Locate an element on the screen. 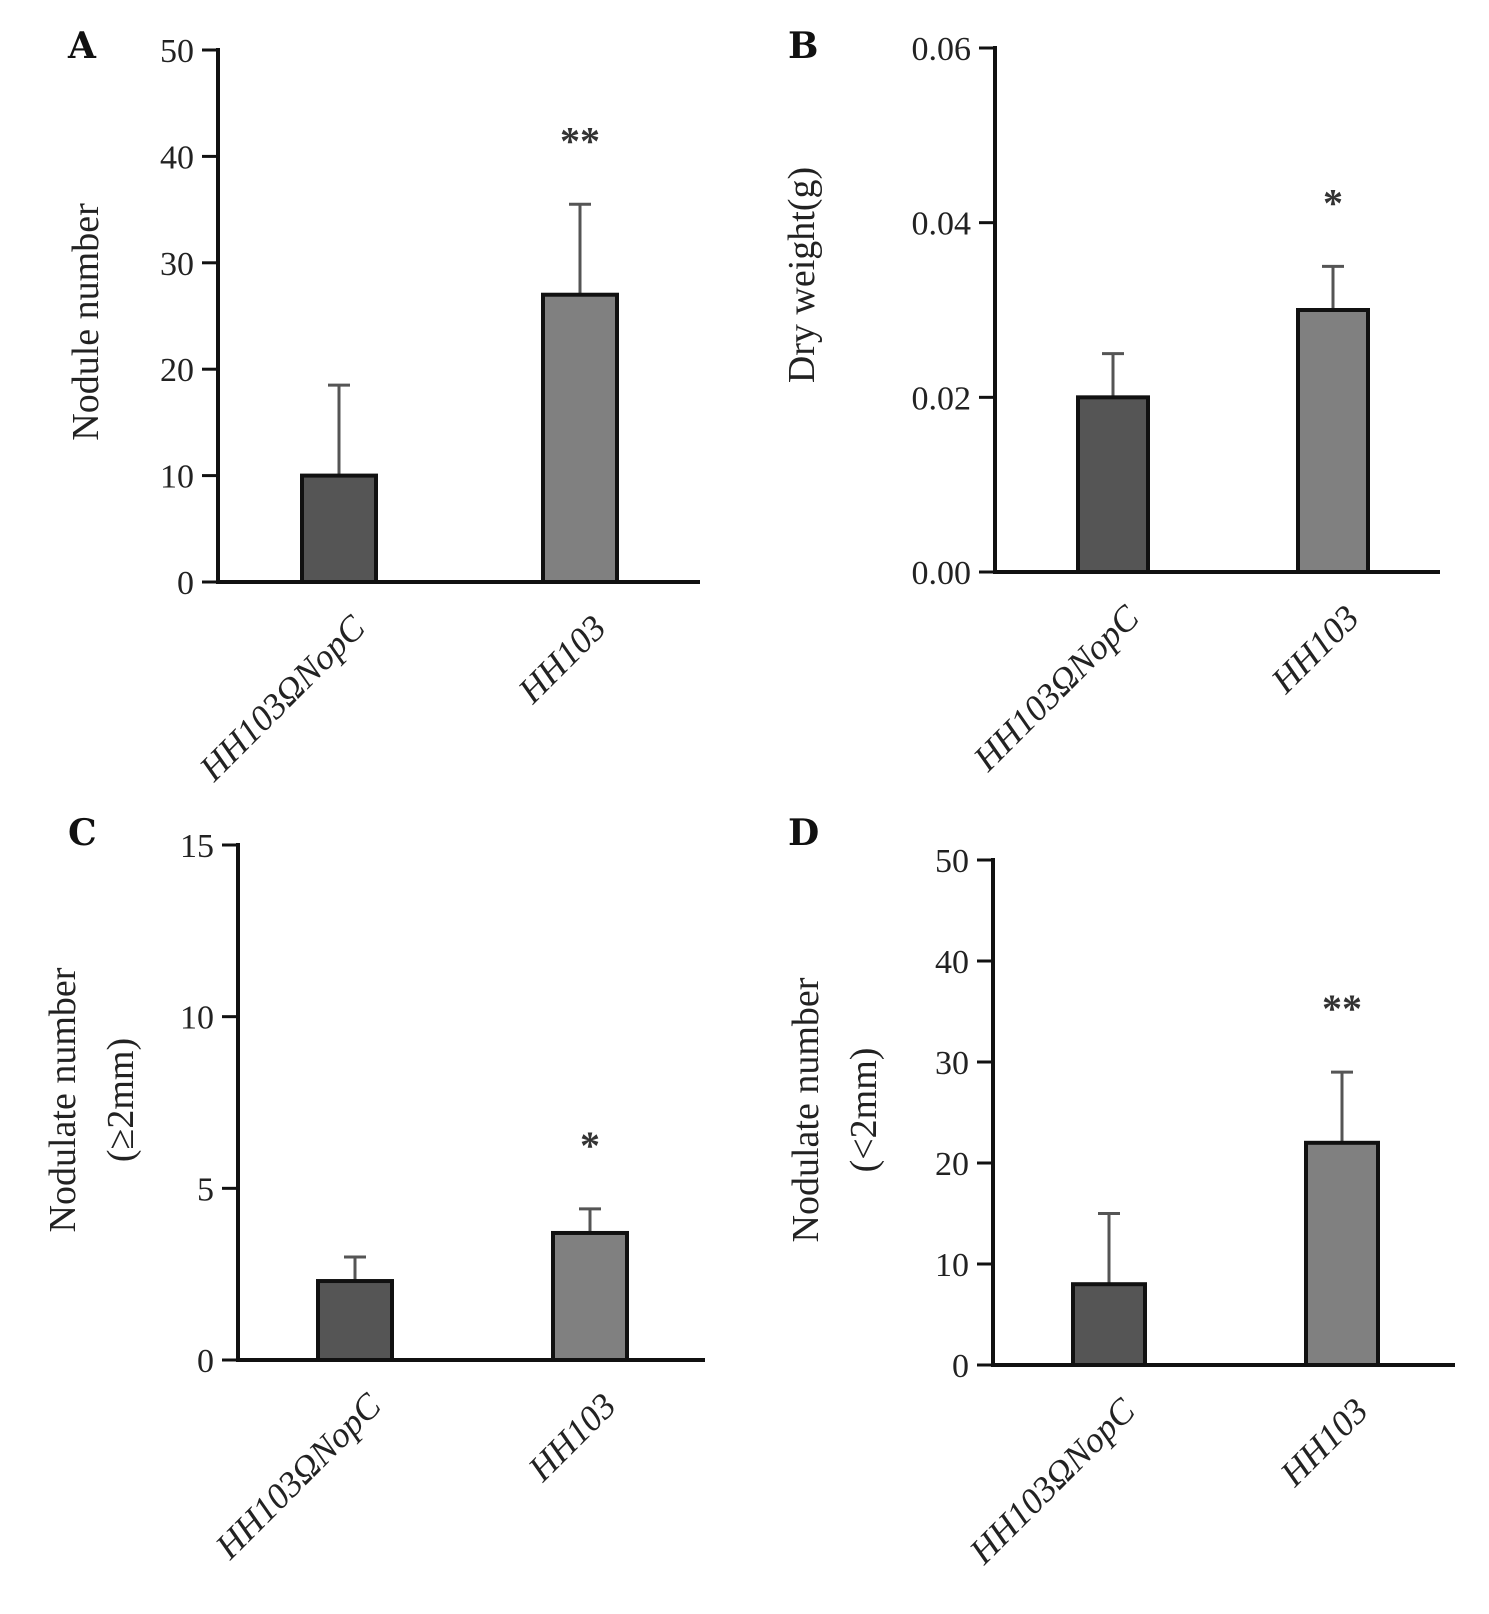 The width and height of the screenshot is (1489, 1614). y-axis-title: Nodule number is located at coordinates (86, 322).